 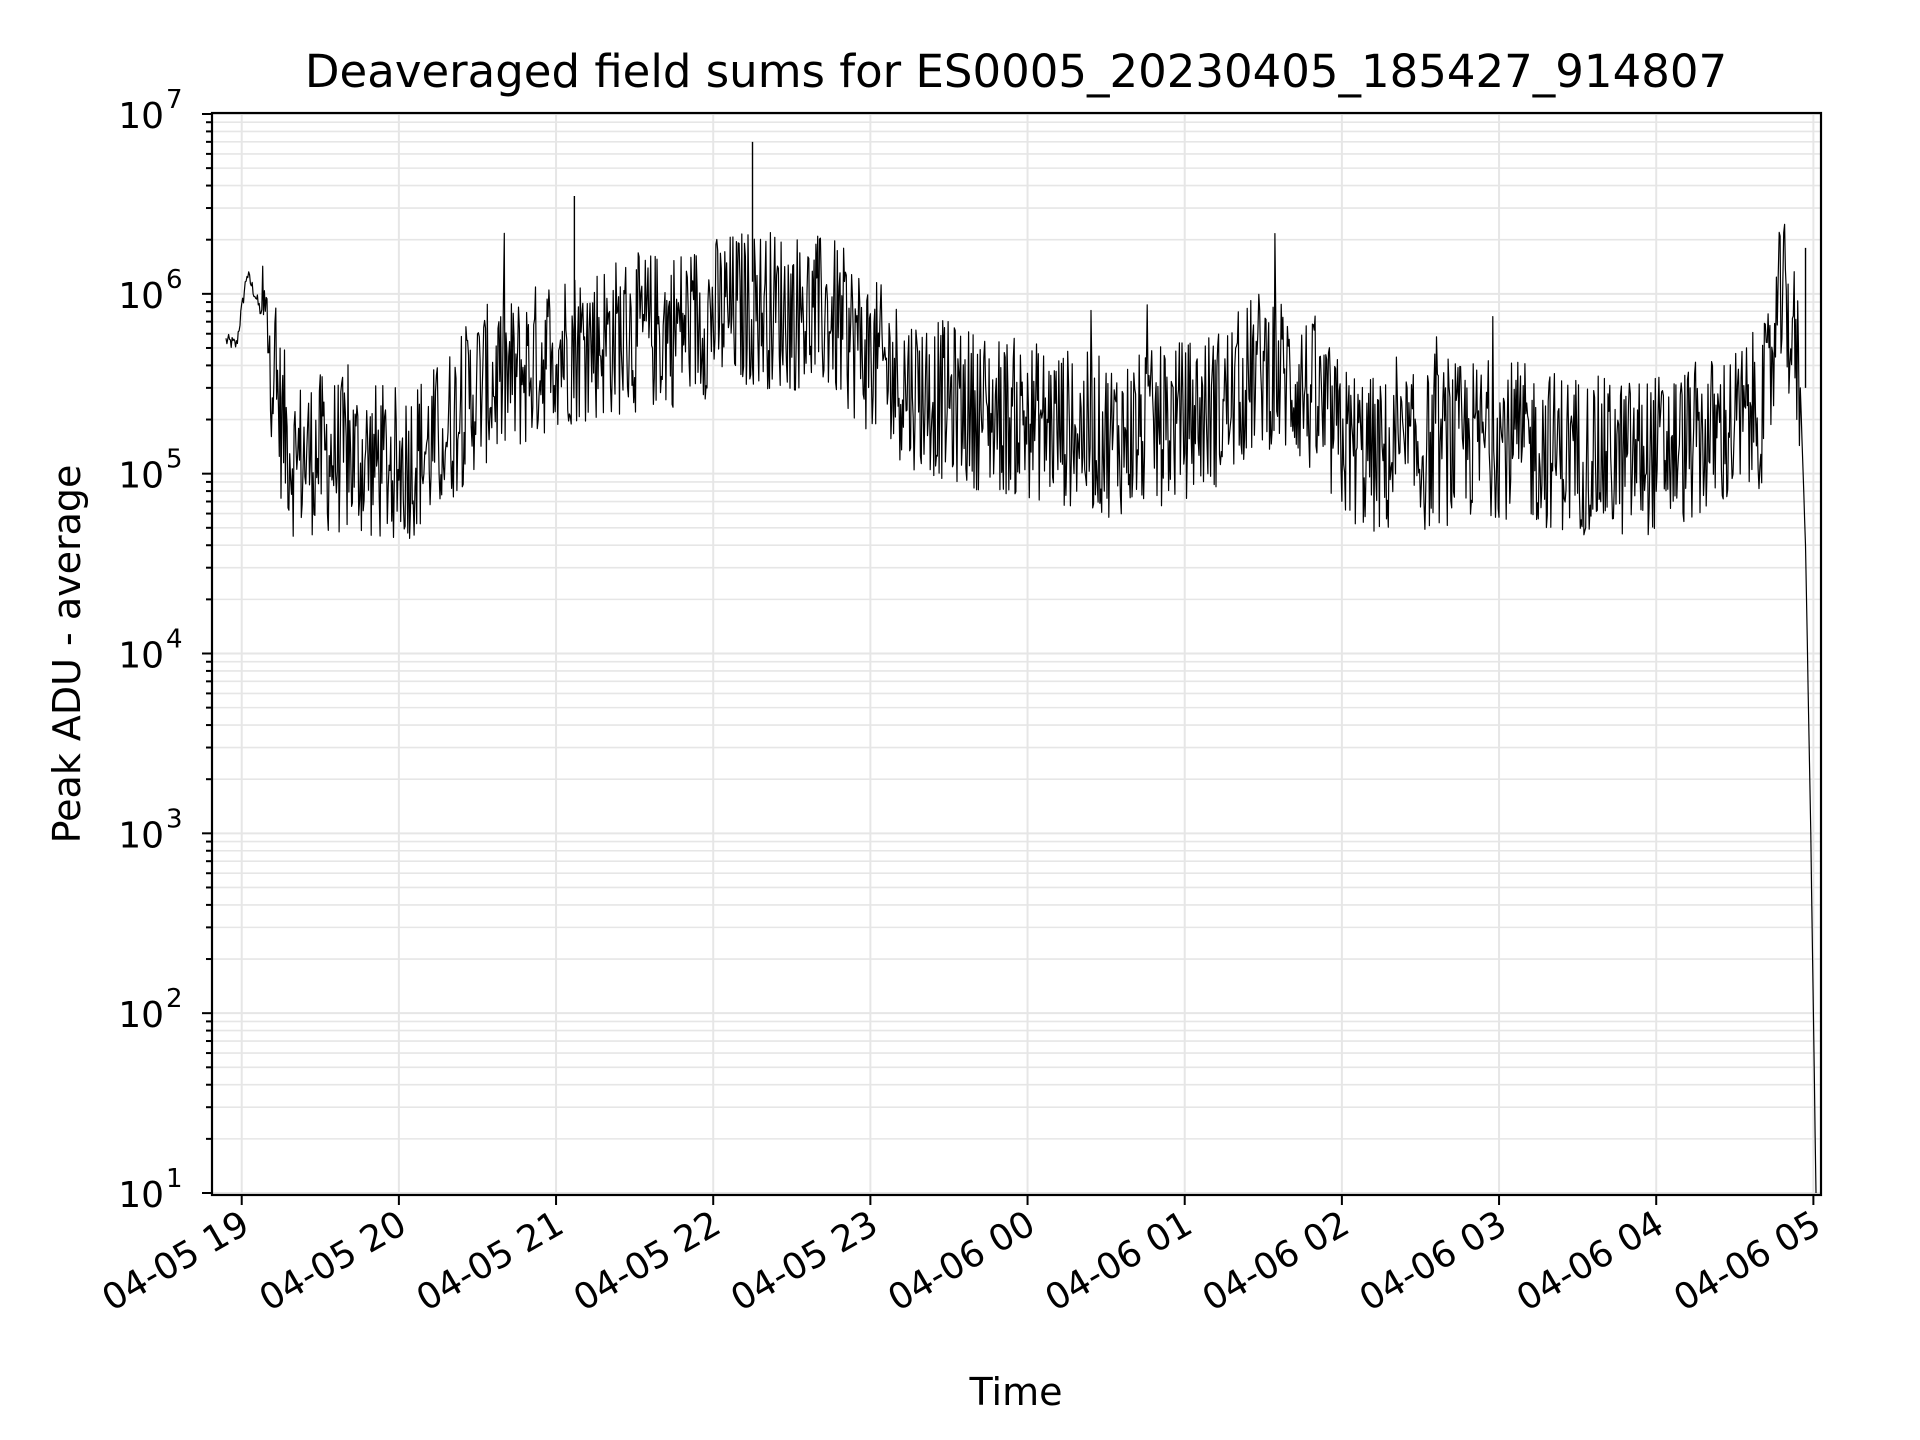 I want to click on y-tick-exponent: 5, so click(x=174, y=460).